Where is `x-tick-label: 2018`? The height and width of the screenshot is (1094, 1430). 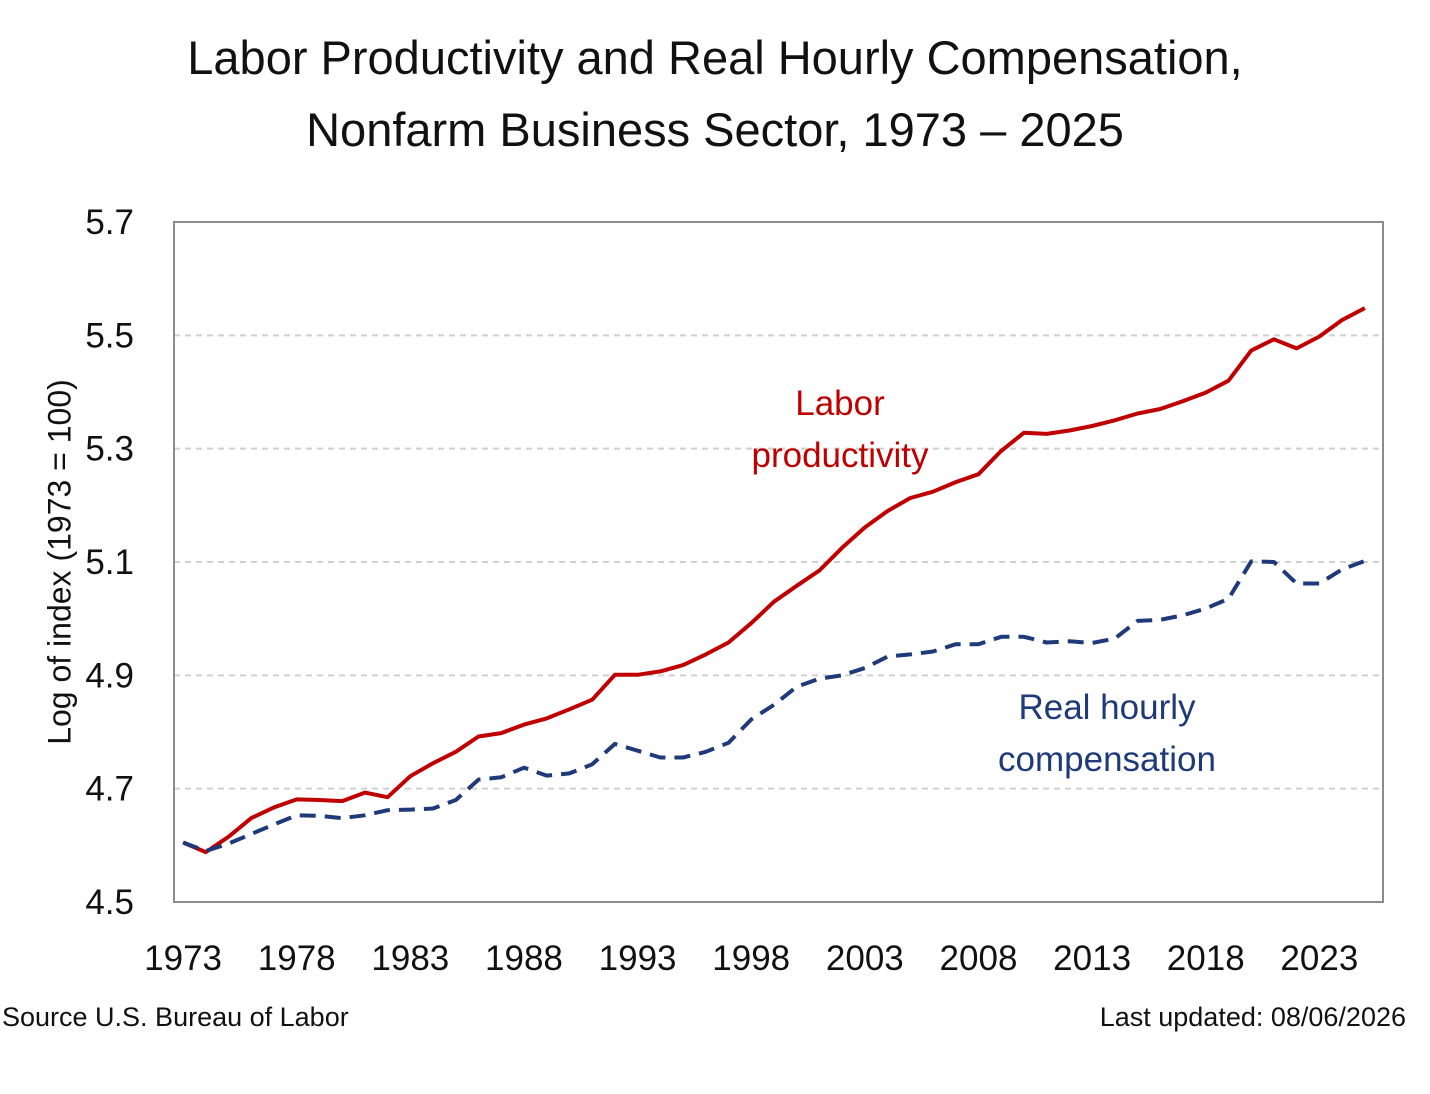
x-tick-label: 2018 is located at coordinates (1206, 958).